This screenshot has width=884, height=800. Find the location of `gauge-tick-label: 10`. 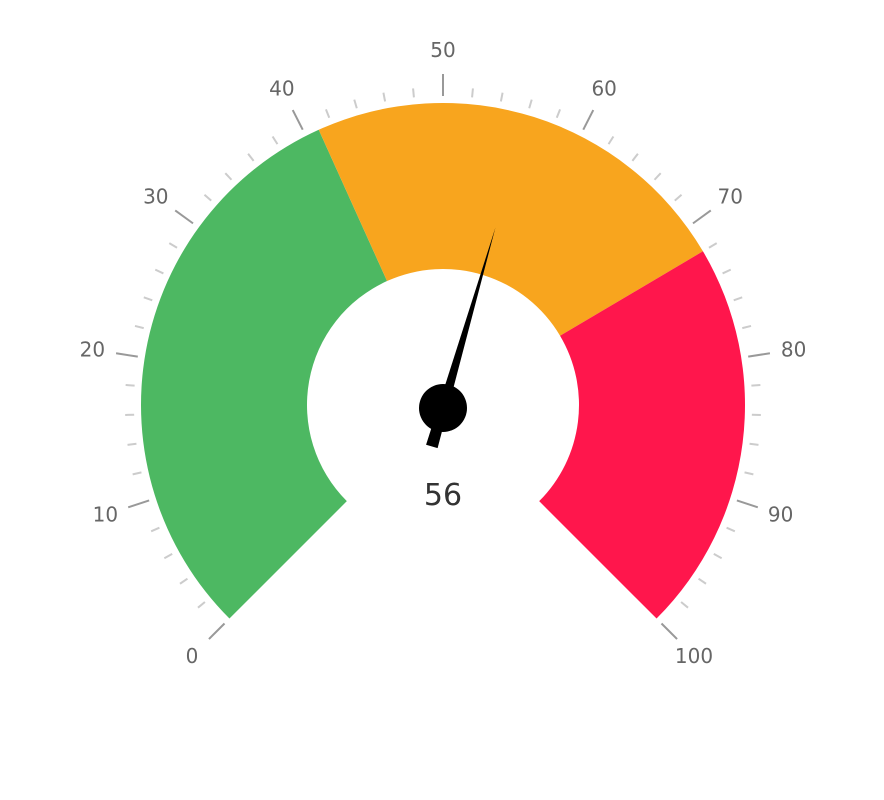

gauge-tick-label: 10 is located at coordinates (105, 515).